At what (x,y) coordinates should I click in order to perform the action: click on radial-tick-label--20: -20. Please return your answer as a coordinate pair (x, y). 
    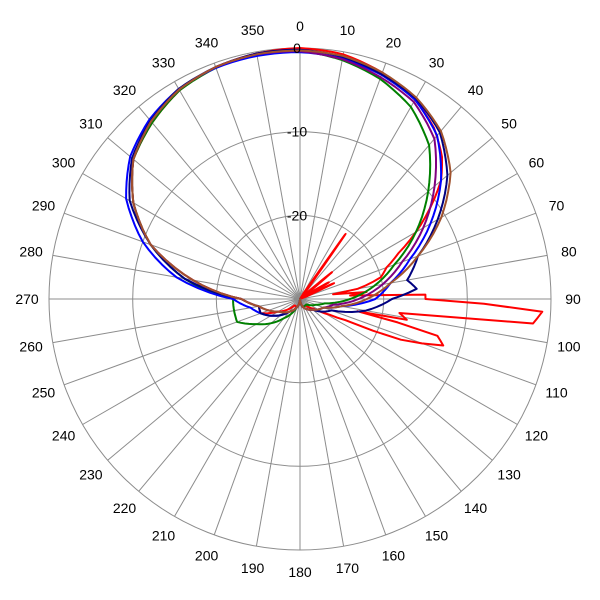
    Looking at the image, I should click on (297, 215).